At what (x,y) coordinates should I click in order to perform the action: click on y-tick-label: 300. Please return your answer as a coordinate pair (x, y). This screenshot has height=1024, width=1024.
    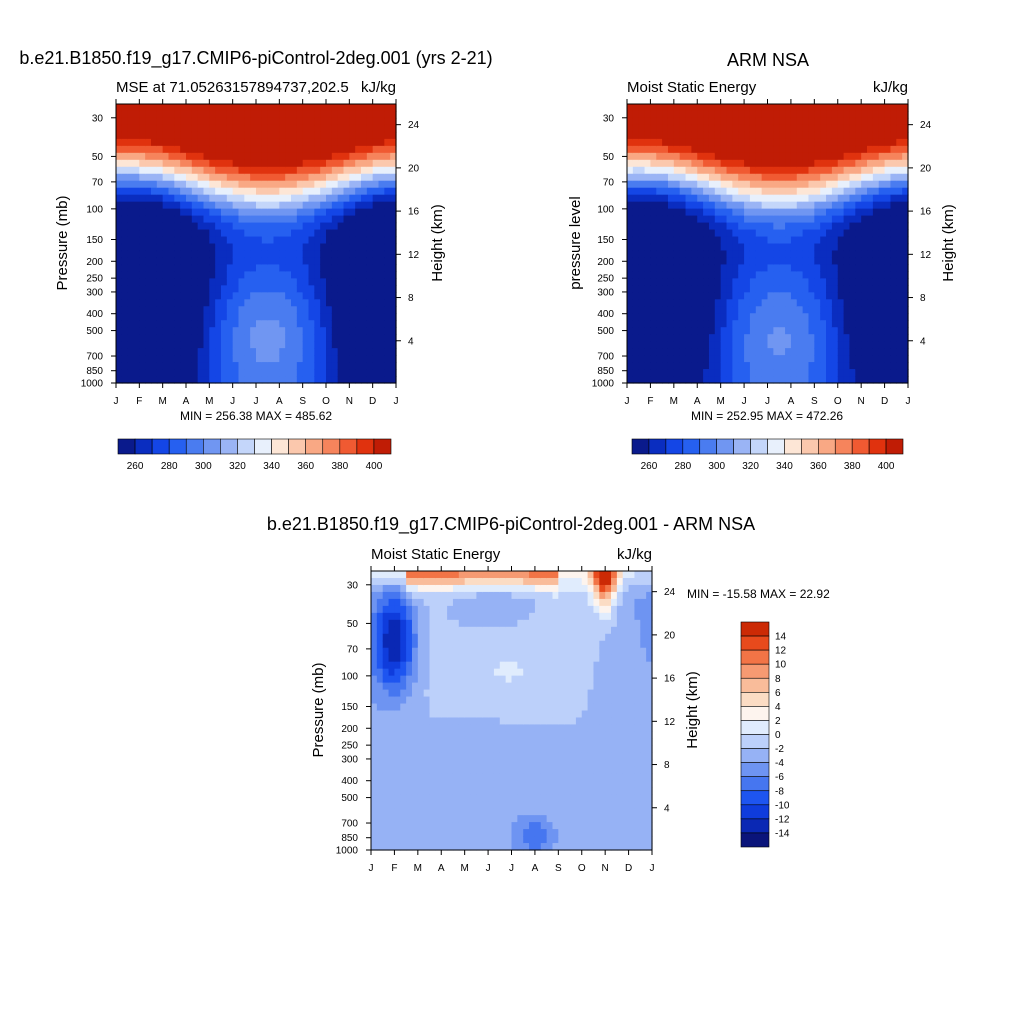
    Looking at the image, I should click on (605, 292).